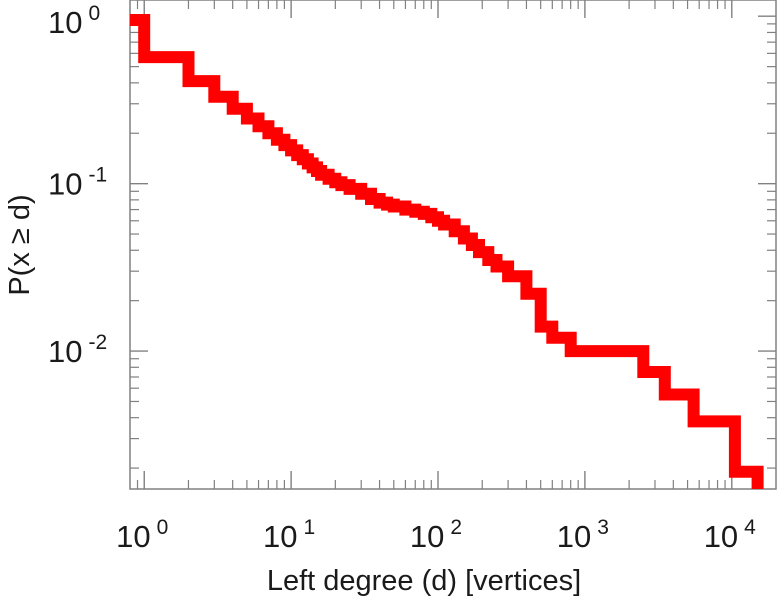 The image size is (777, 600). Describe the element at coordinates (77, 183) in the screenshot. I see `y-tick-label: 10 -1` at that location.